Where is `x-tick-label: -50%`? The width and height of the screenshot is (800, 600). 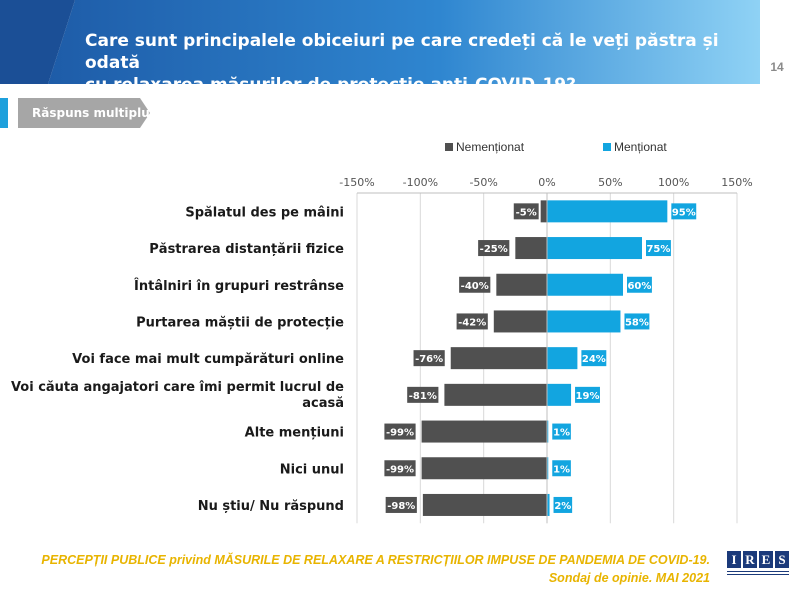 x-tick-label: -50% is located at coordinates (483, 182).